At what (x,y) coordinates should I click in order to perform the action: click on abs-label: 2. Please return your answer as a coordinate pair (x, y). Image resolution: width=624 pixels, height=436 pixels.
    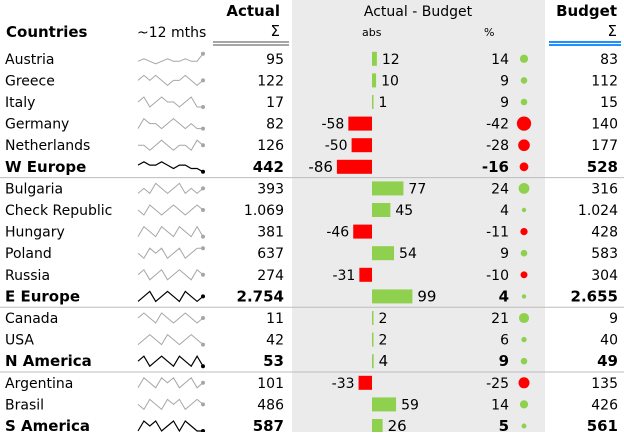
    Looking at the image, I should click on (383, 341).